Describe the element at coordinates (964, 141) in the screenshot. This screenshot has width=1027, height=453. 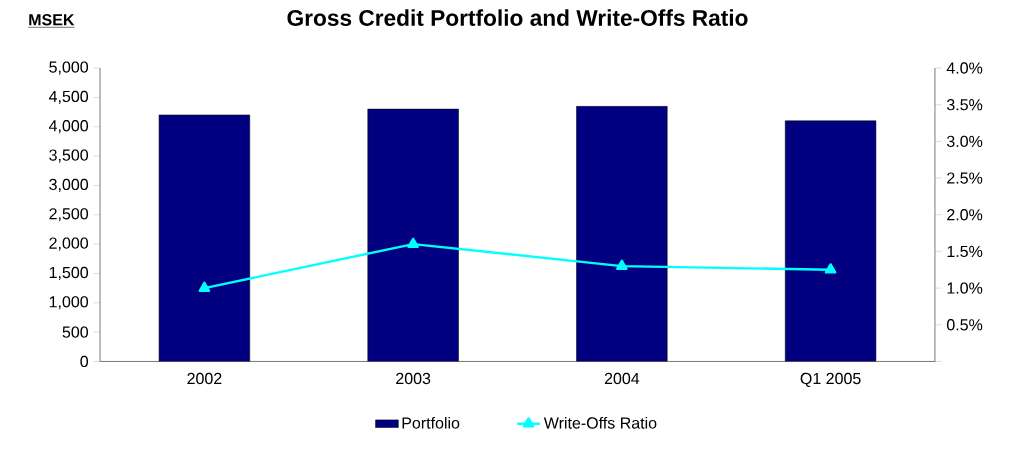
I see `y2-tick-label: 3.0%` at that location.